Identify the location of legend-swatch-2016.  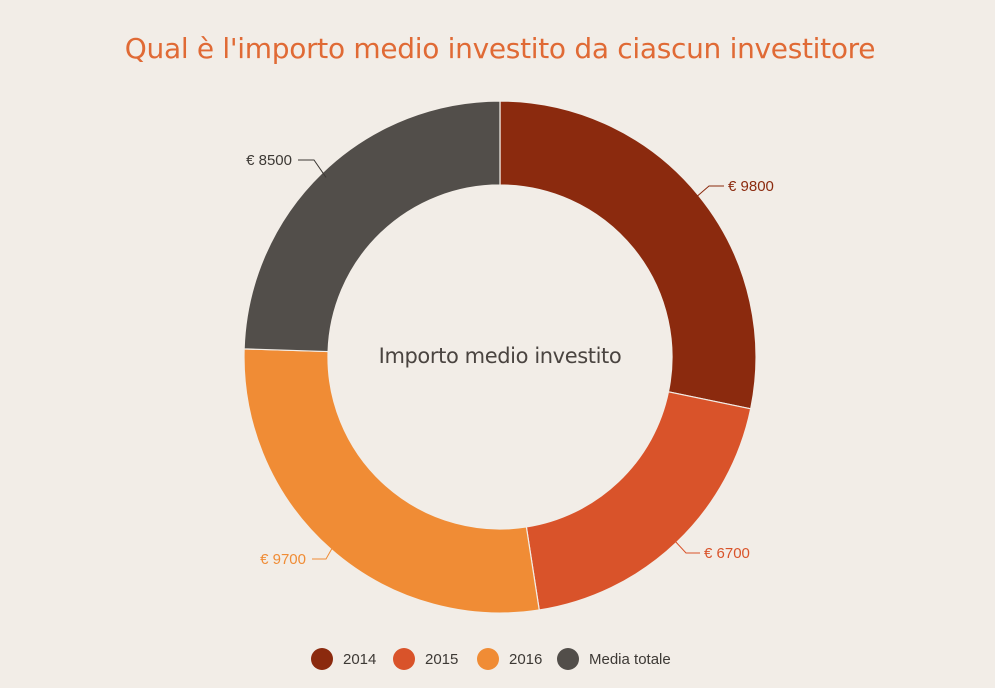
(488, 659).